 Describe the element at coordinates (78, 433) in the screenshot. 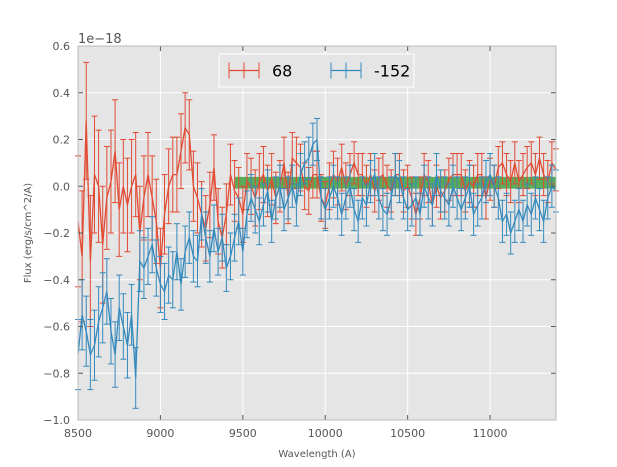

I see `x-tick-label: 8500` at that location.